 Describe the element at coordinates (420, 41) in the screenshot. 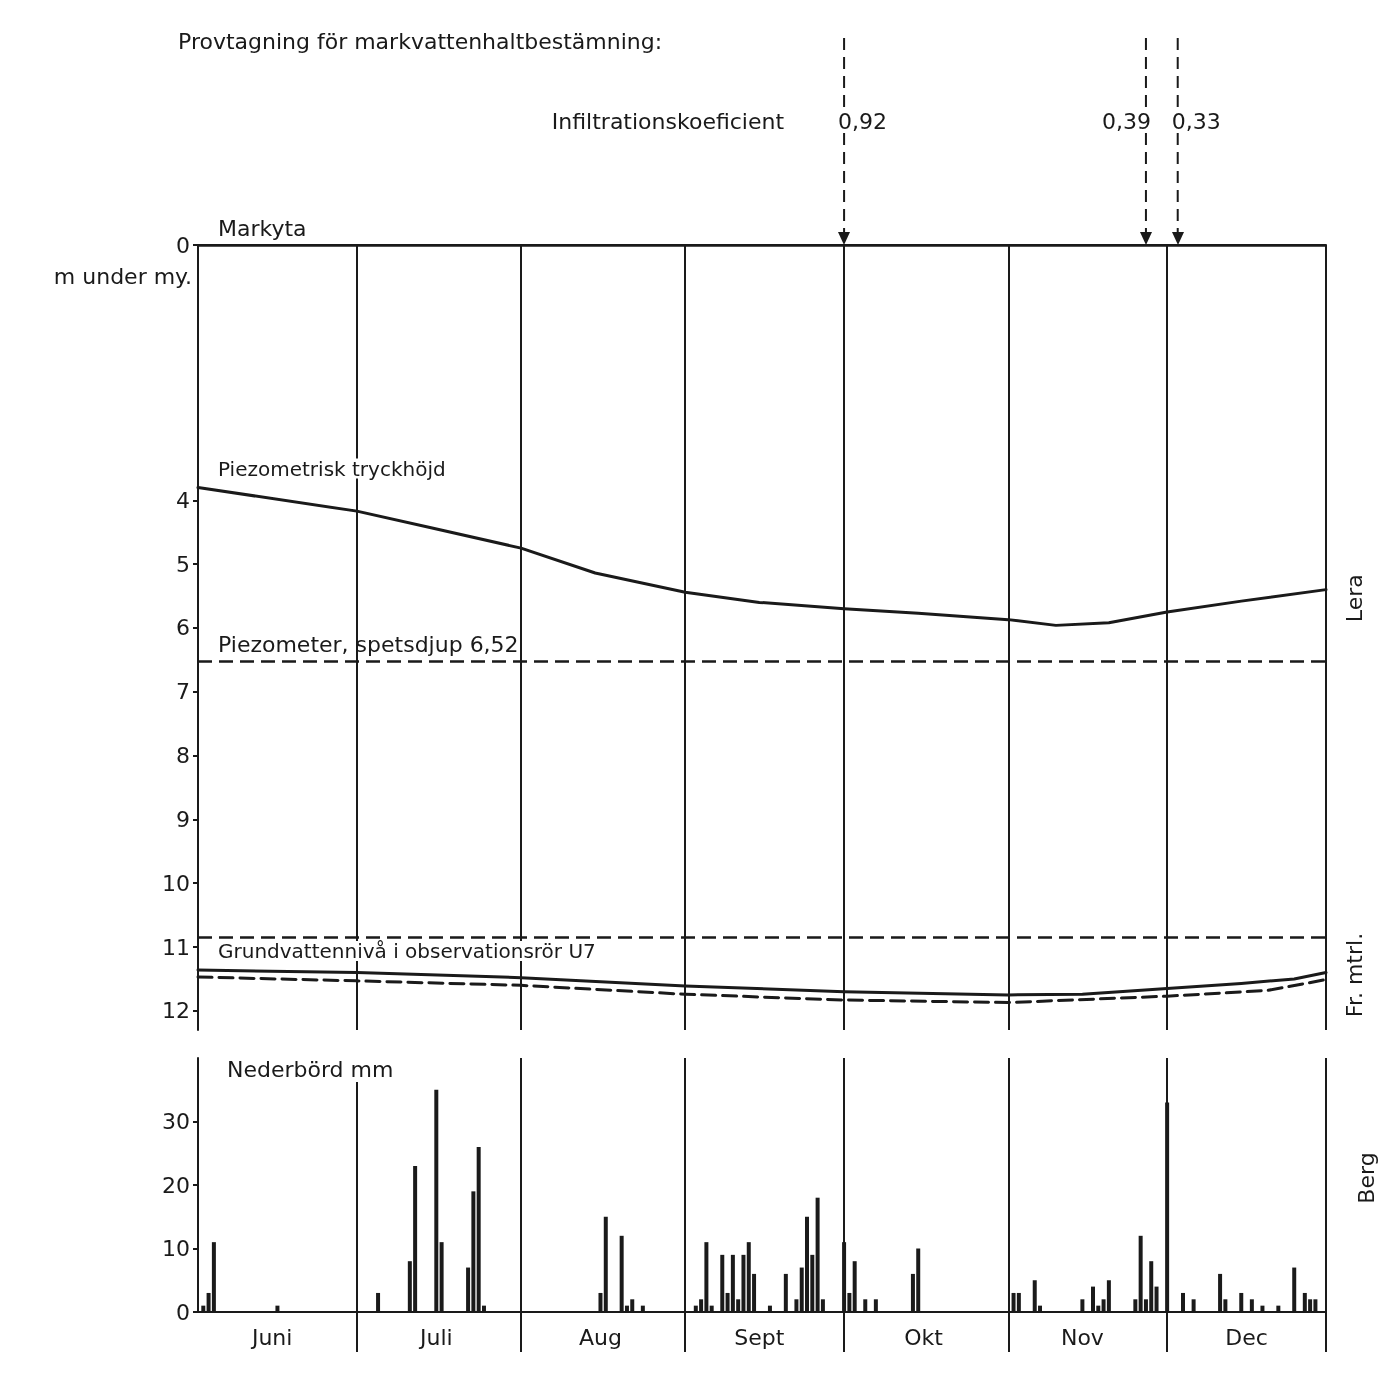

I see `text: Provtagning för markvattenhaltbestämning:` at that location.